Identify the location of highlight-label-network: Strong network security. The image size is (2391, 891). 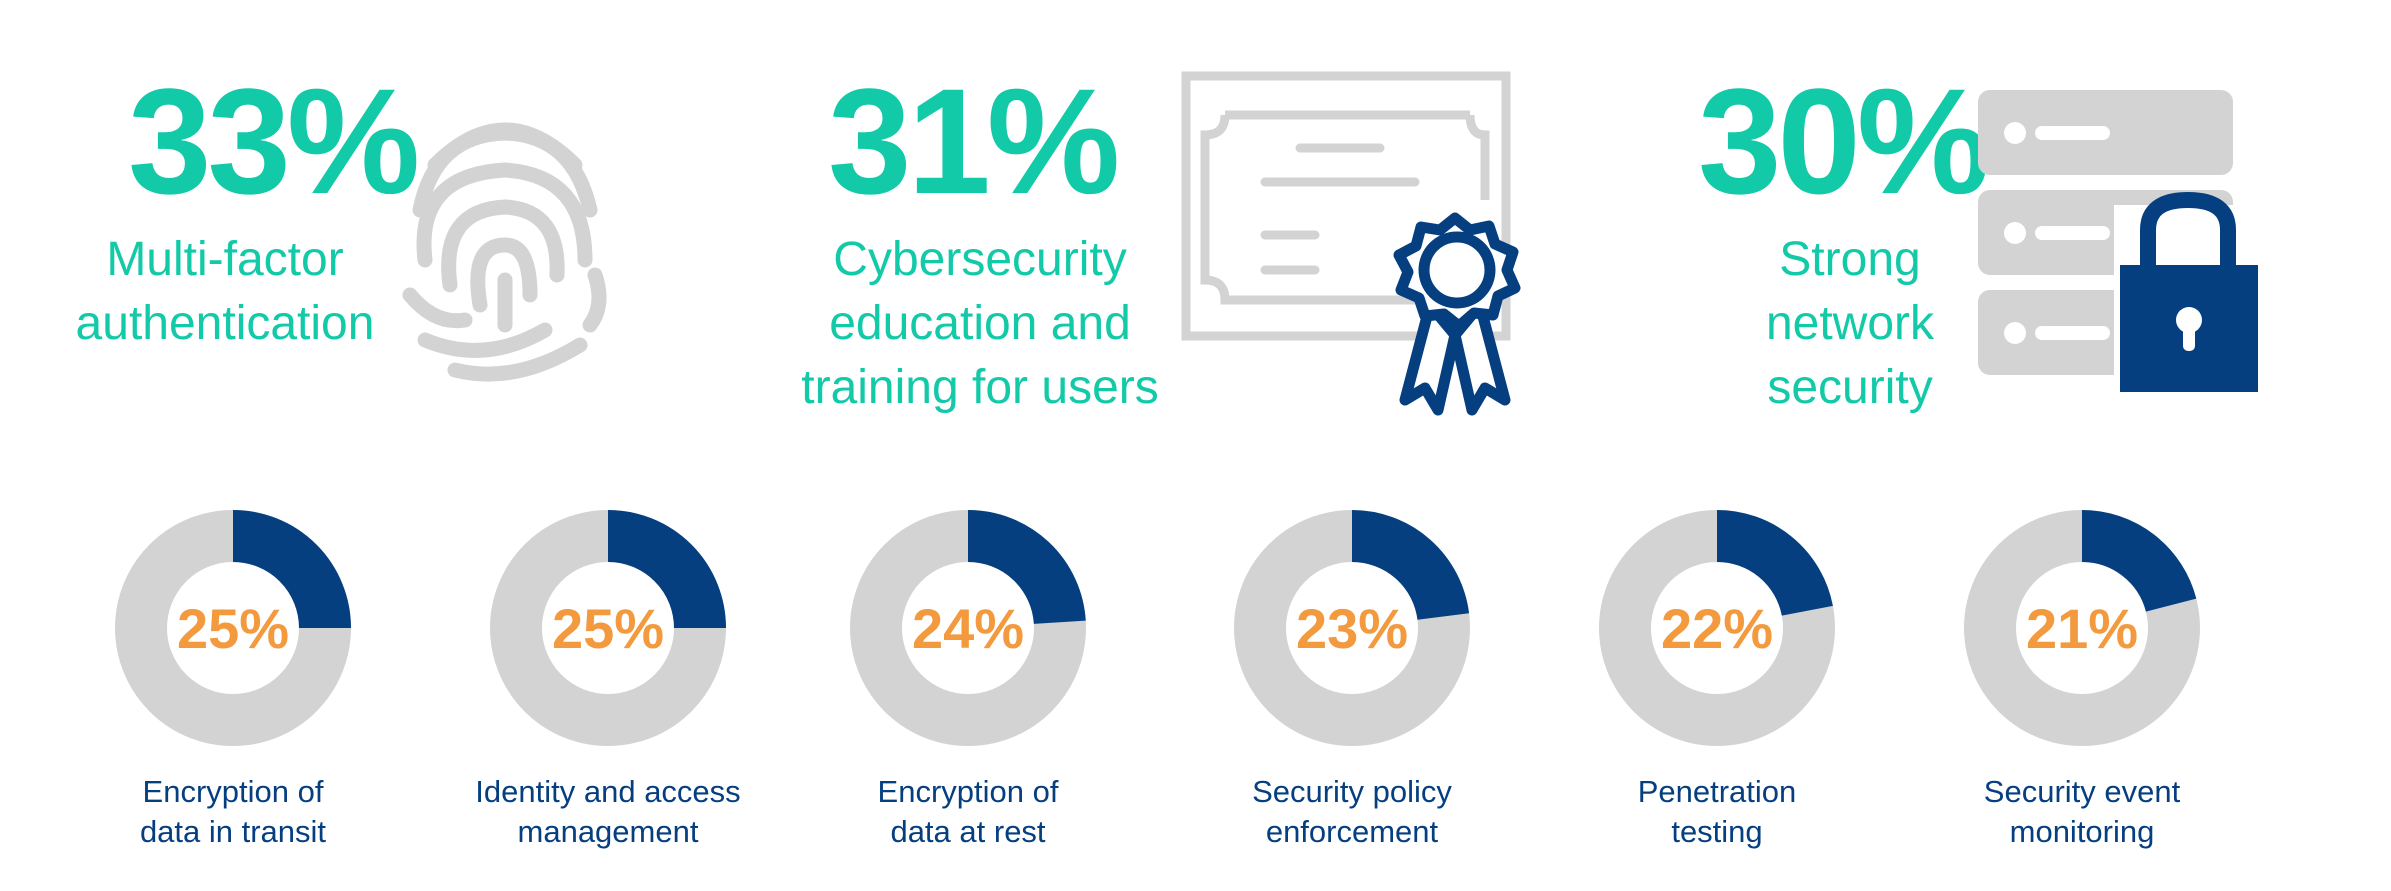
(1850, 323).